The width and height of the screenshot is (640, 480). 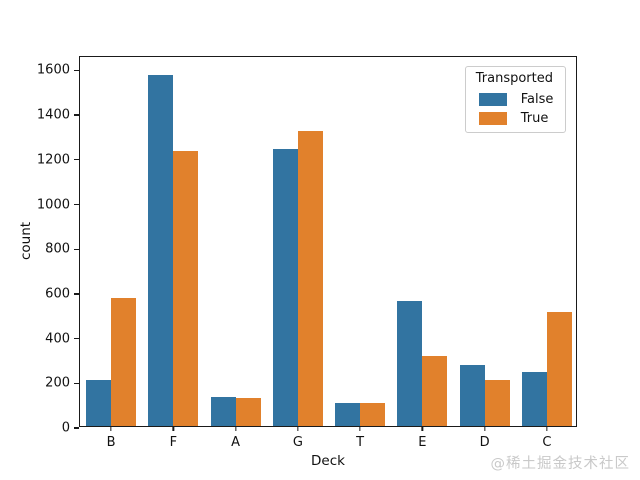 What do you see at coordinates (514, 109) in the screenshot?
I see `legend-rows: False True` at bounding box center [514, 109].